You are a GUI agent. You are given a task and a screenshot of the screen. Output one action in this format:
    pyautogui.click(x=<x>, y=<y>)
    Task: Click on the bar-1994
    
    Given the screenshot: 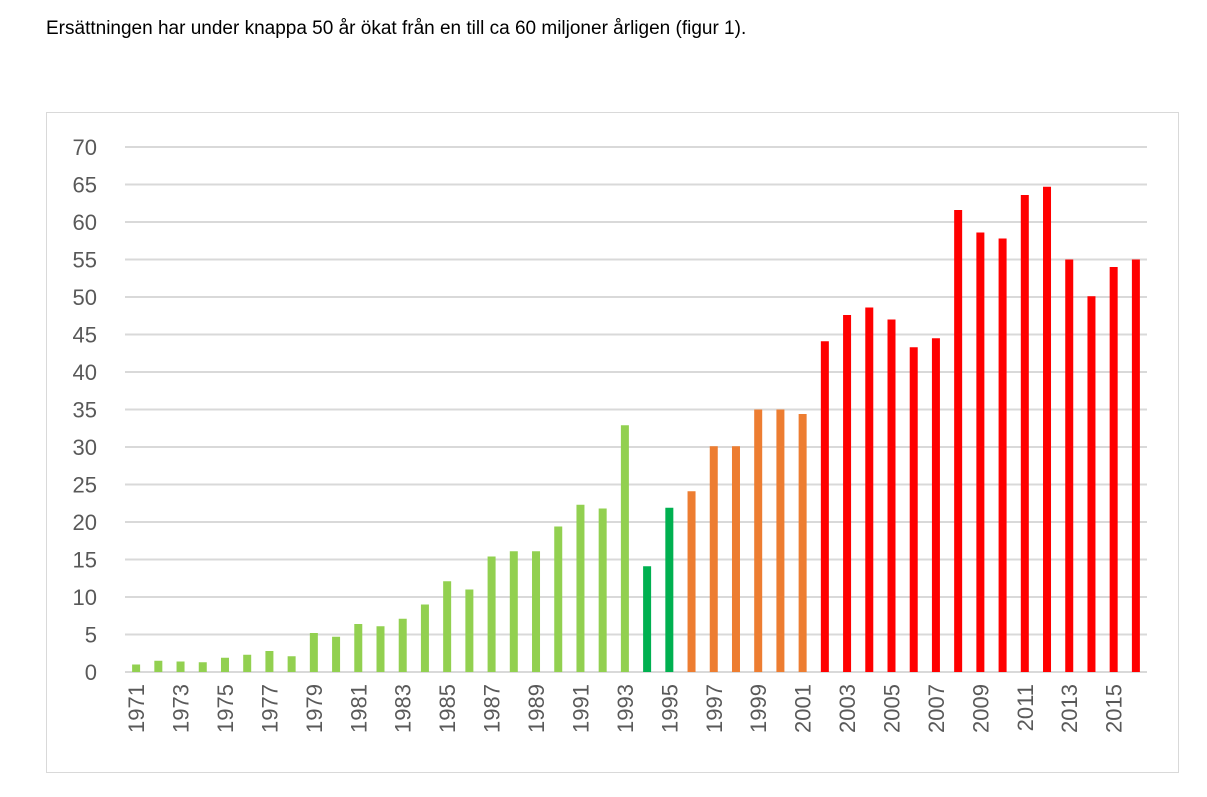 What is the action you would take?
    pyautogui.click(x=647, y=619)
    